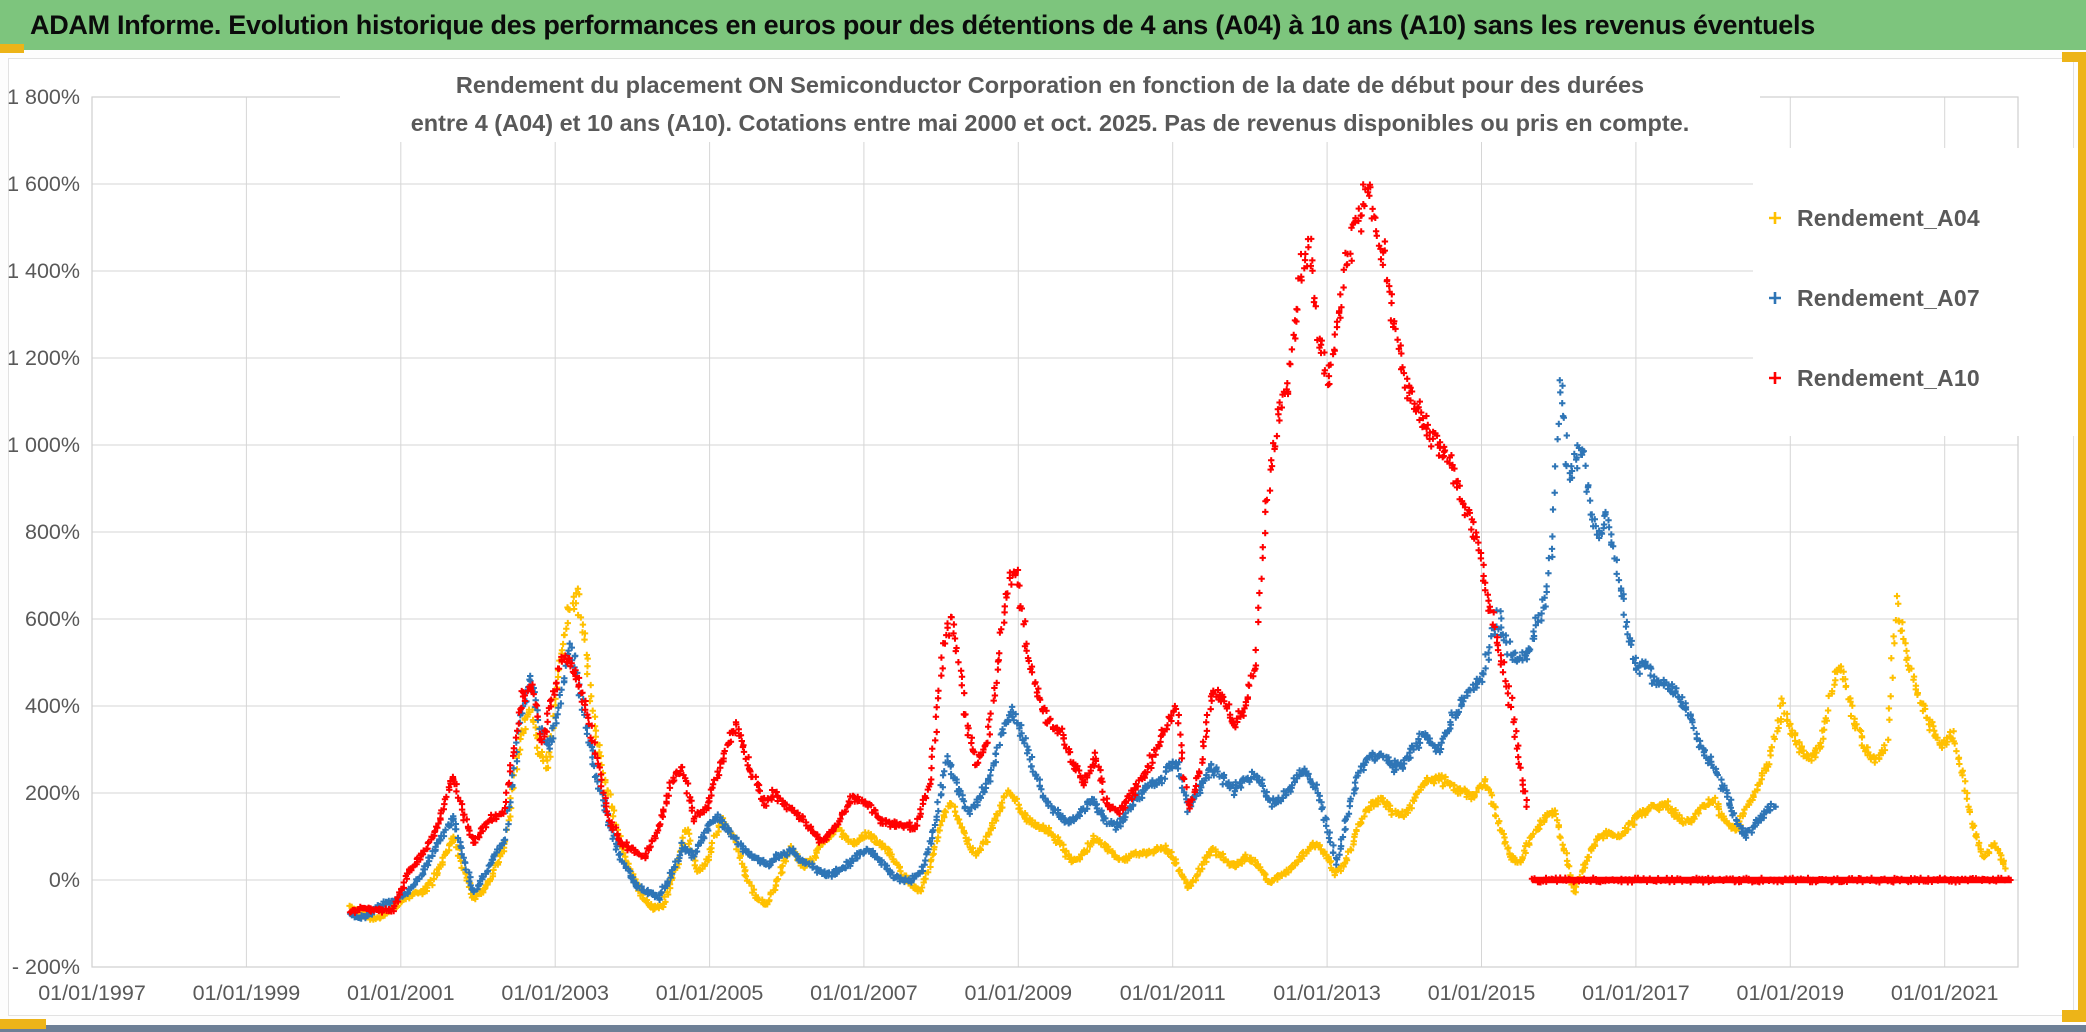  I want to click on chart-legend: Rendement_A04 Rendement_A07 Rendement_A10, so click(1918, 292).